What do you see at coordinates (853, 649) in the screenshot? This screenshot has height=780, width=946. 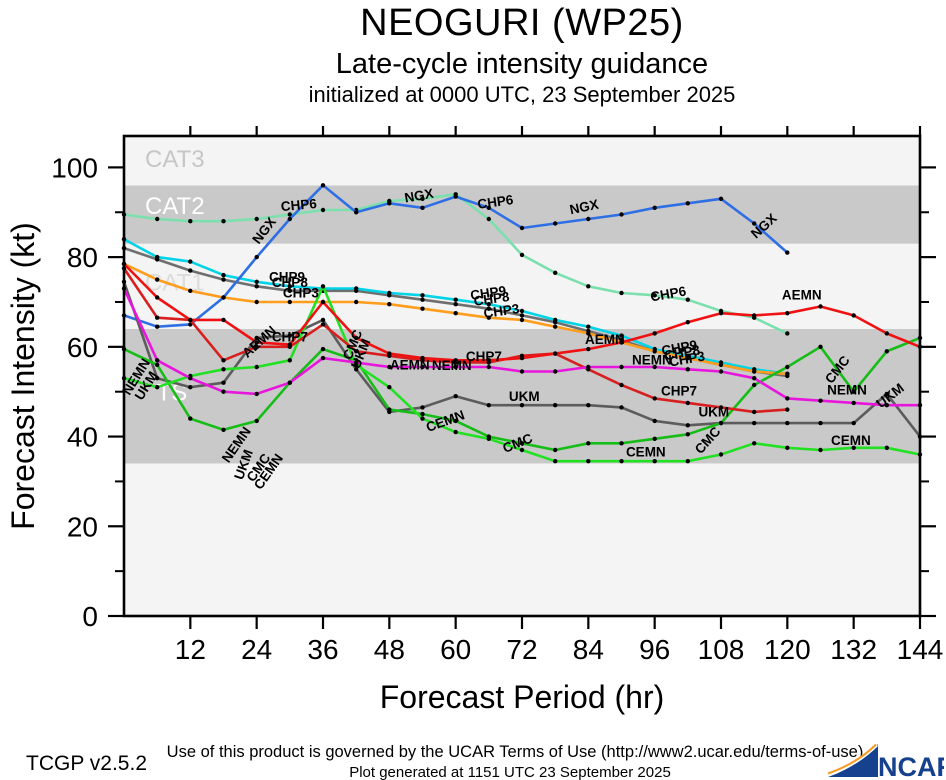 I see `x-tick-label: 132` at bounding box center [853, 649].